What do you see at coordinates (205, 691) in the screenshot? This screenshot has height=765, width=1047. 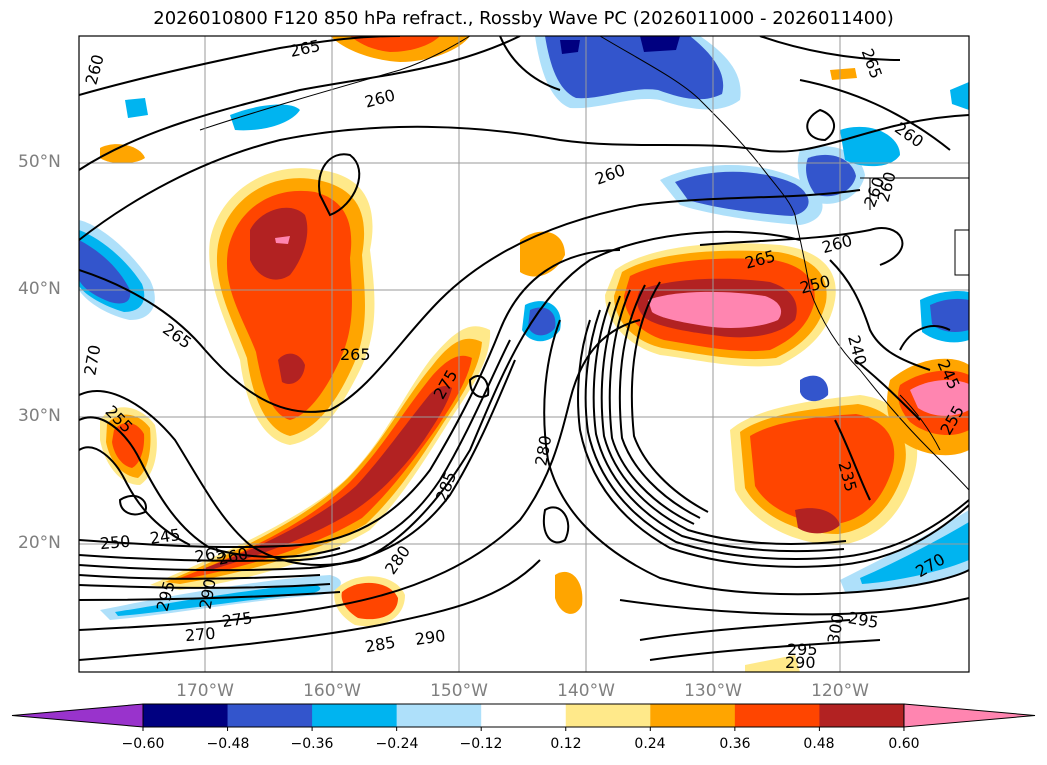 I see `lon-label: 170°W` at bounding box center [205, 691].